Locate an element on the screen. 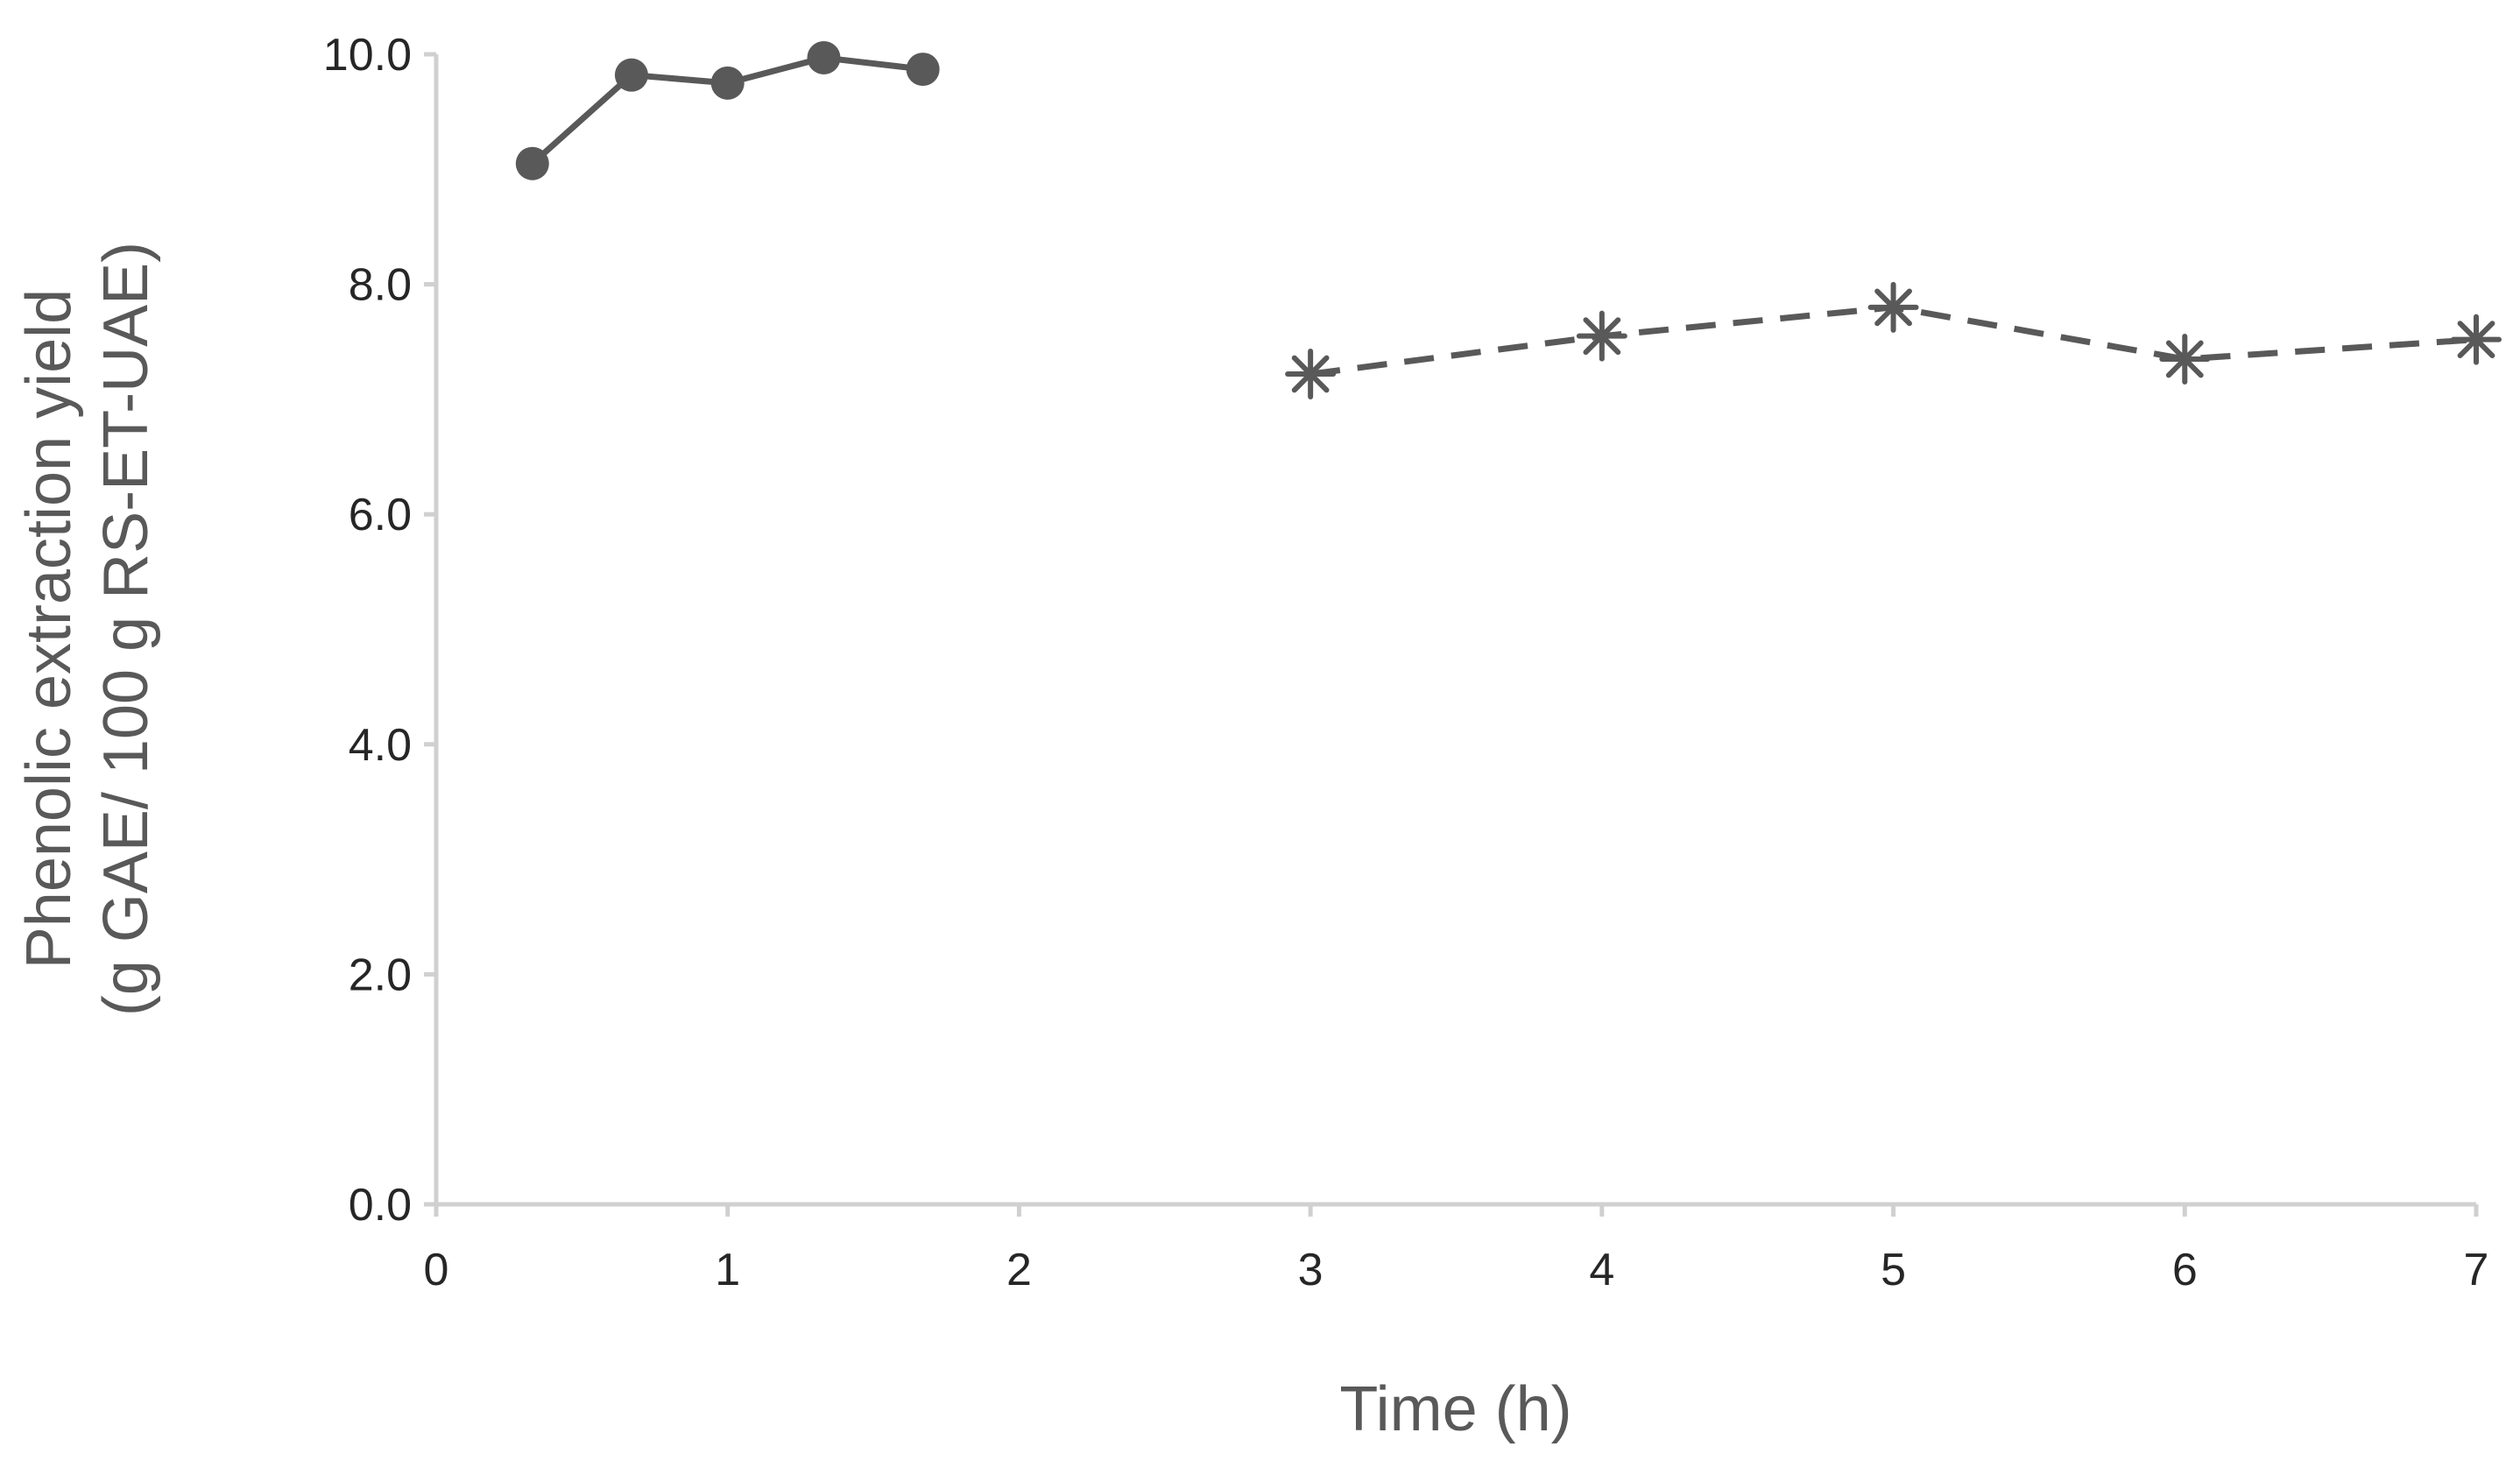  x-tick-label: 7 is located at coordinates (2476, 1270).